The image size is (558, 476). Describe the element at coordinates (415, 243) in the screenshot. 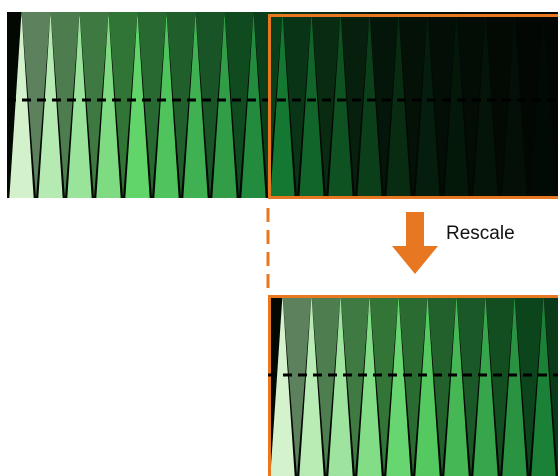

I see `arrow` at that location.